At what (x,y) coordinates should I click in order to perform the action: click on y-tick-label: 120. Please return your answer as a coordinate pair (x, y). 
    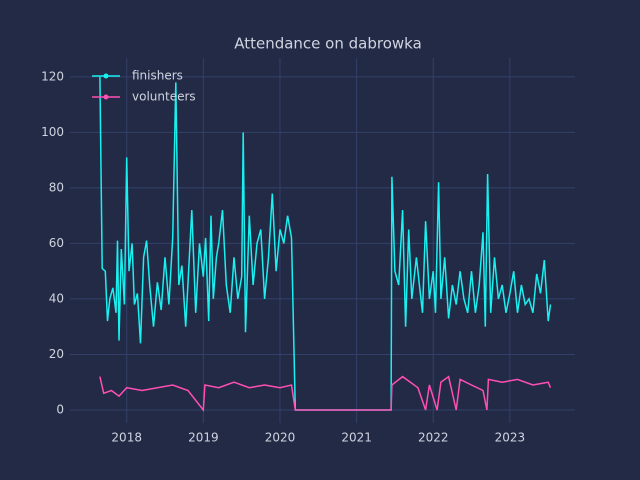
    Looking at the image, I should click on (52, 76).